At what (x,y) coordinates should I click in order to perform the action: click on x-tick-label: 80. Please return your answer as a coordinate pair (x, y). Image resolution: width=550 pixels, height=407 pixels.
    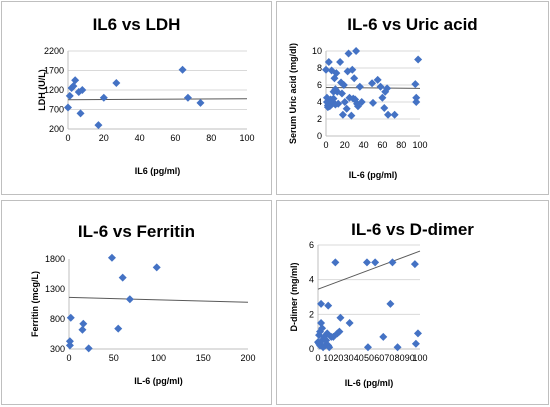
    Looking at the image, I should click on (400, 358).